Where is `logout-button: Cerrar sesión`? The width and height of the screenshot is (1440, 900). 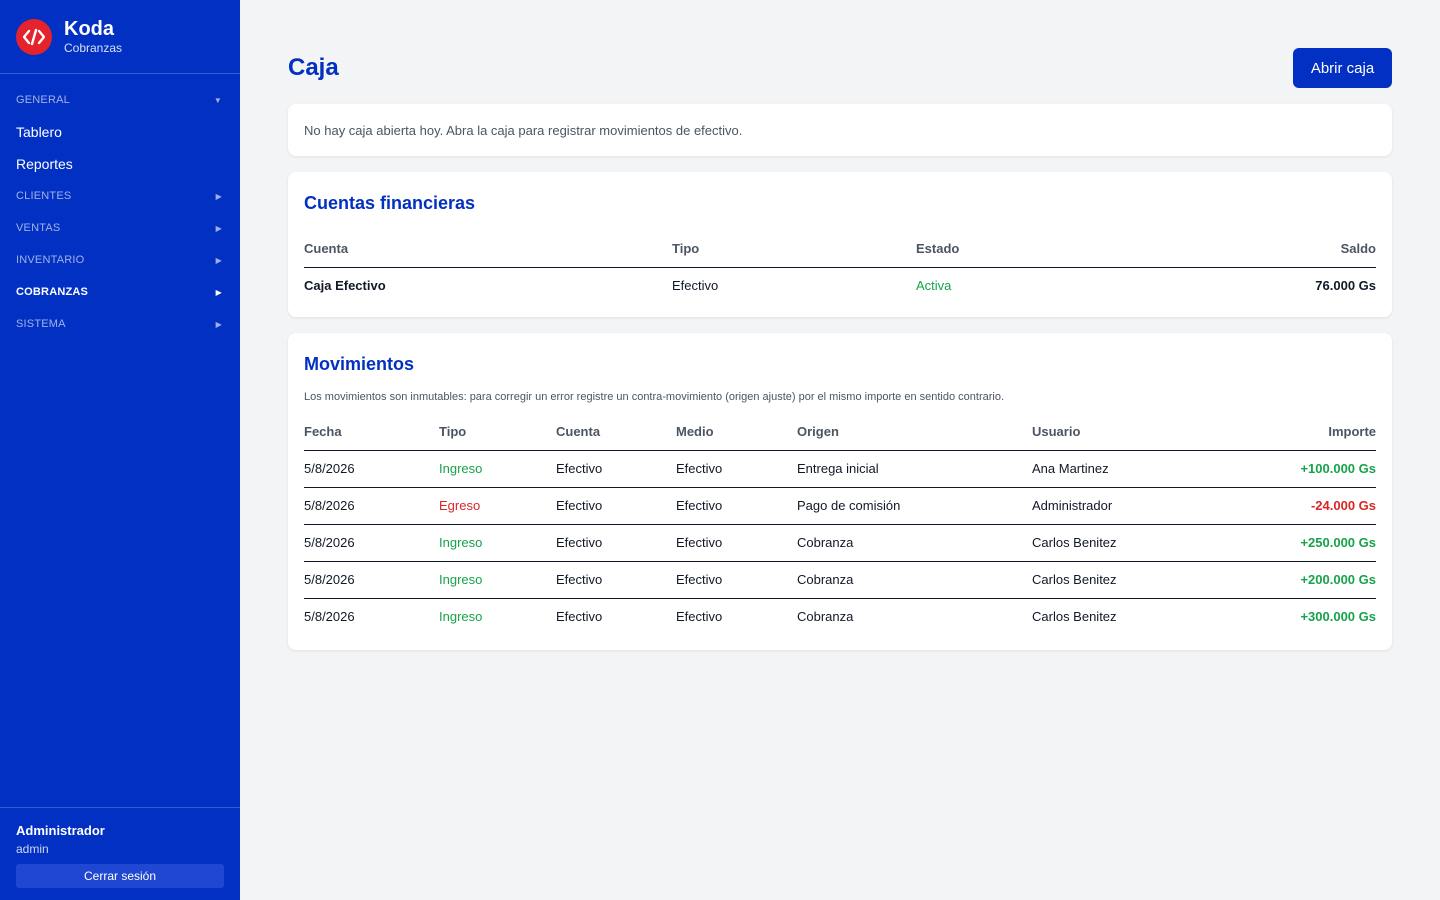
logout-button: Cerrar sesión is located at coordinates (120, 876).